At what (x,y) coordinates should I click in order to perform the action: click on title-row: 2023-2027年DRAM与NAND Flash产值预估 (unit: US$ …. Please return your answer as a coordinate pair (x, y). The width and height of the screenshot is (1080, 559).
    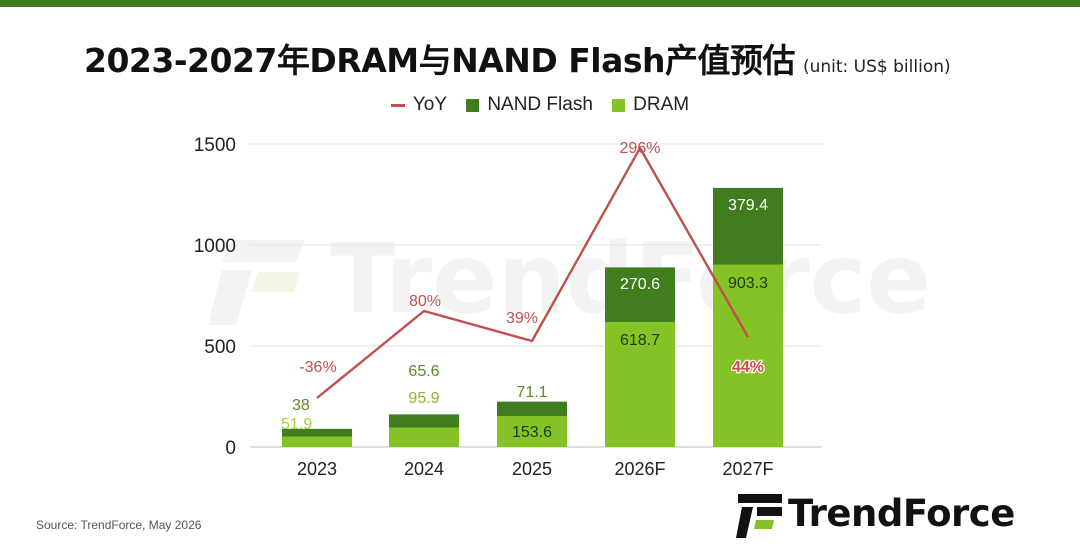
    Looking at the image, I should click on (517, 58).